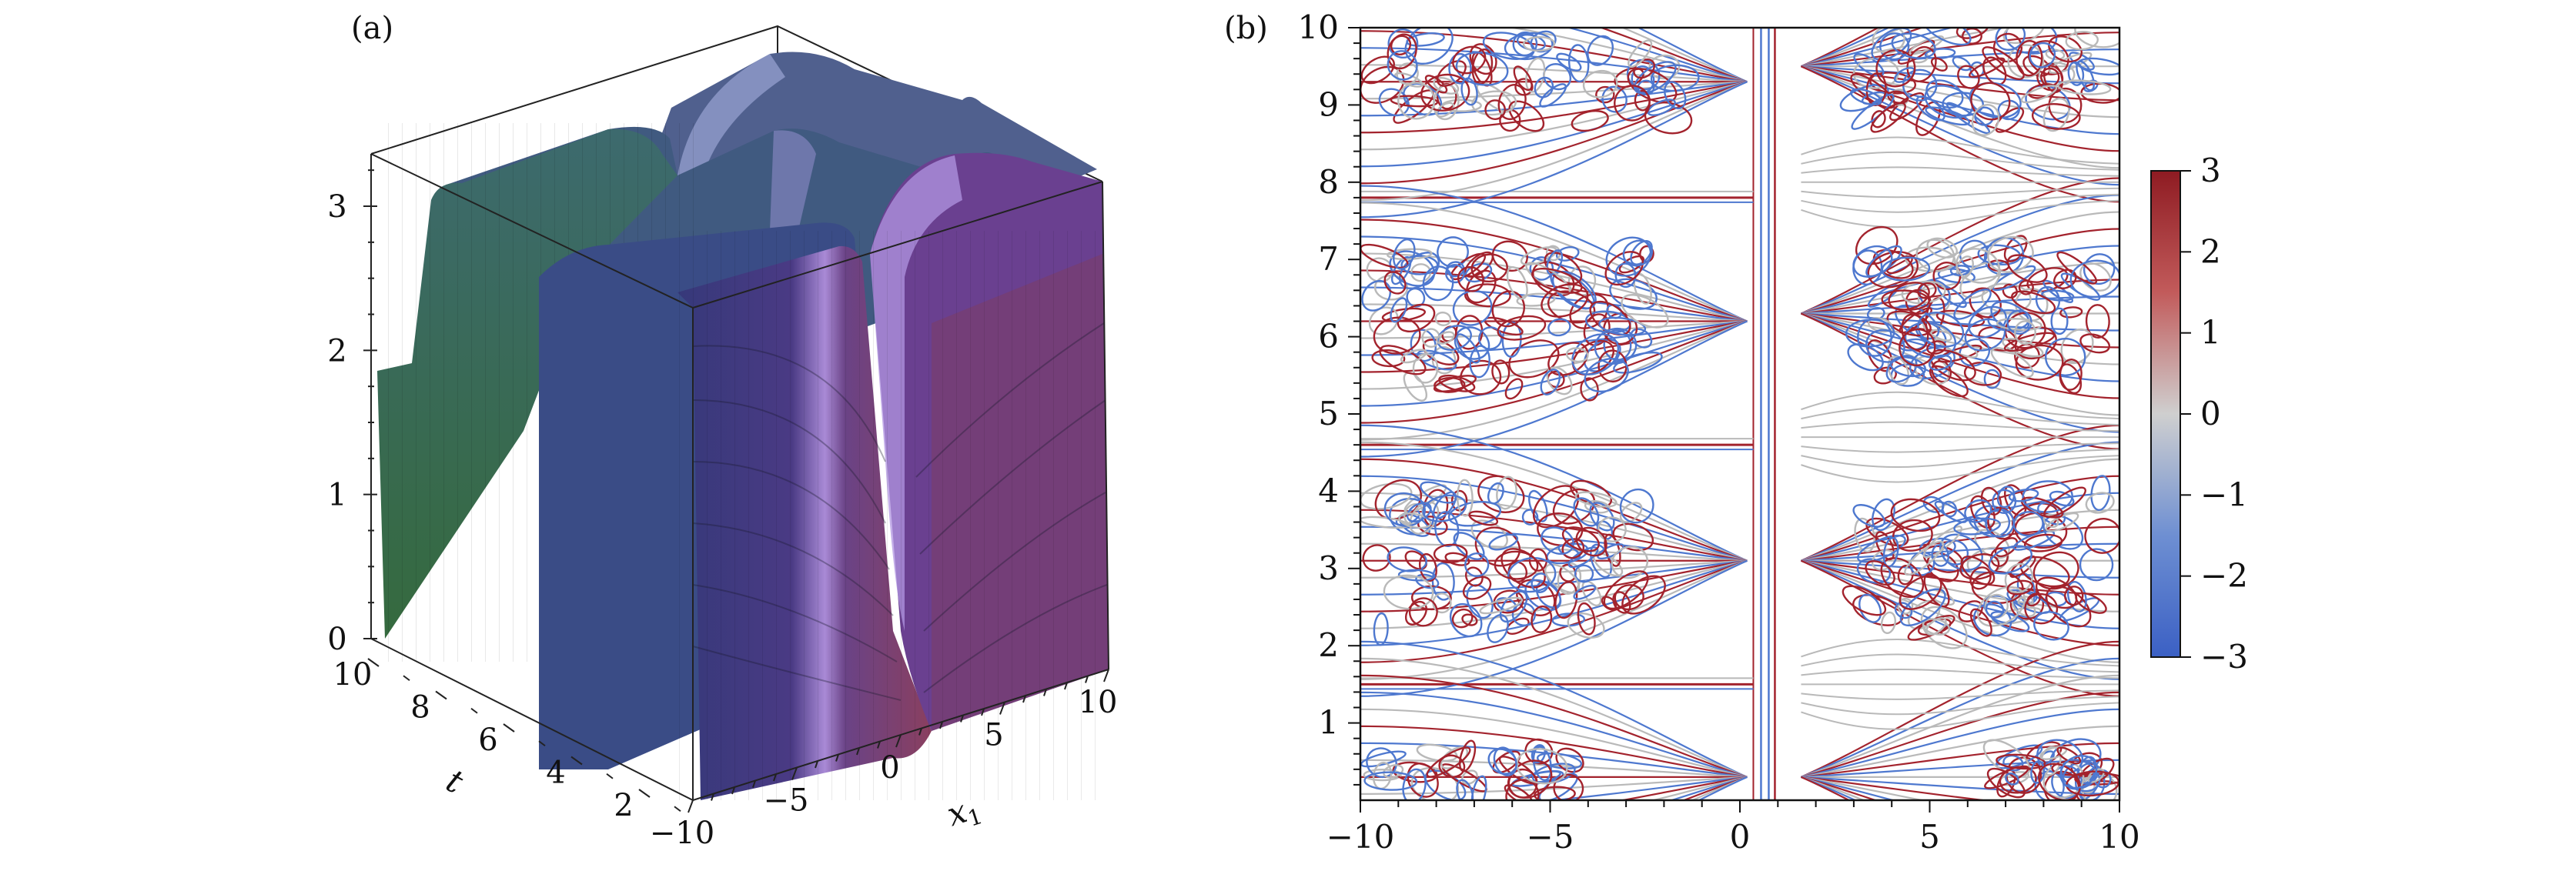 The image size is (2576, 871). What do you see at coordinates (509, 728) in the screenshot?
I see `t-tick-mark` at bounding box center [509, 728].